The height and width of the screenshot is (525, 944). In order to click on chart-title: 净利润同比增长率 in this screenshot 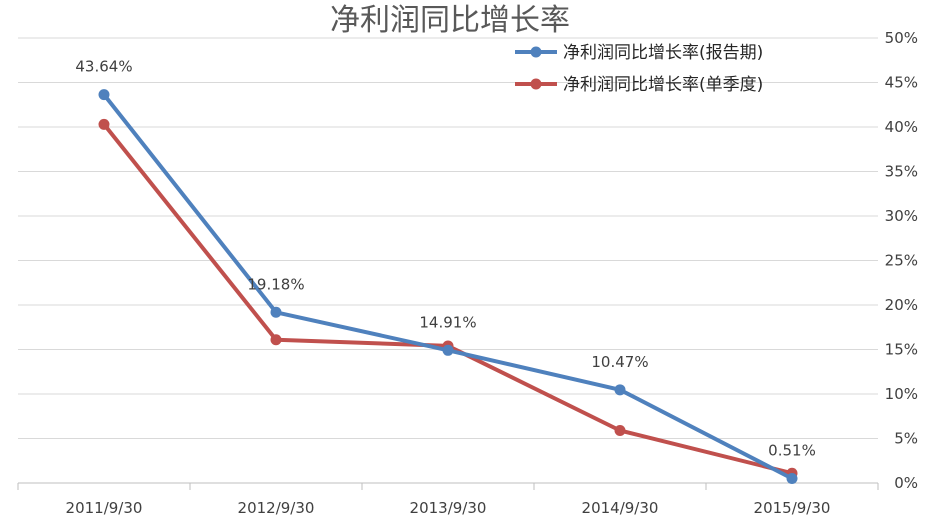, I will do `click(450, 20)`.